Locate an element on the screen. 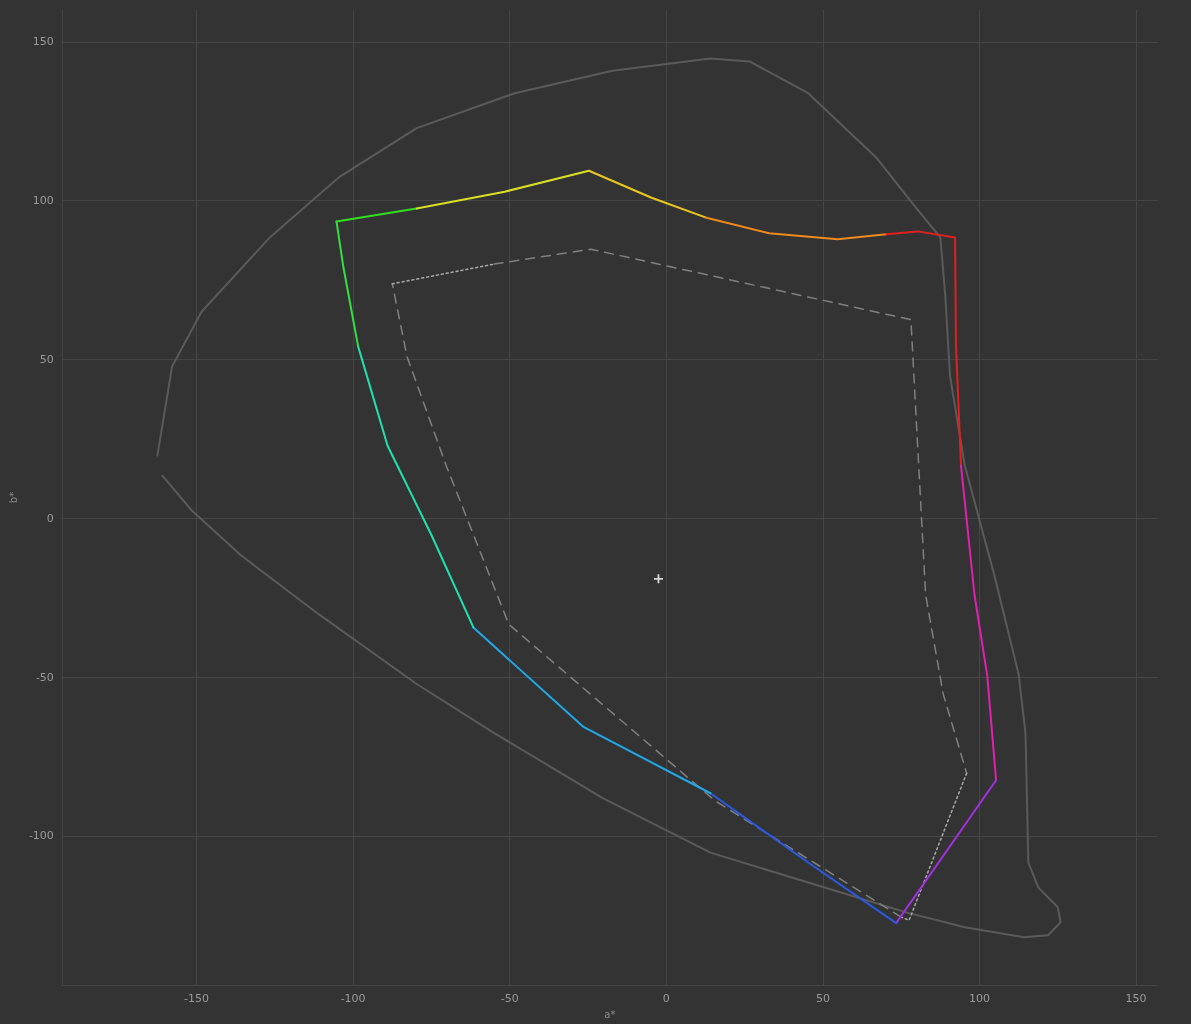  y-tick-label: -50 is located at coordinates (44, 677).